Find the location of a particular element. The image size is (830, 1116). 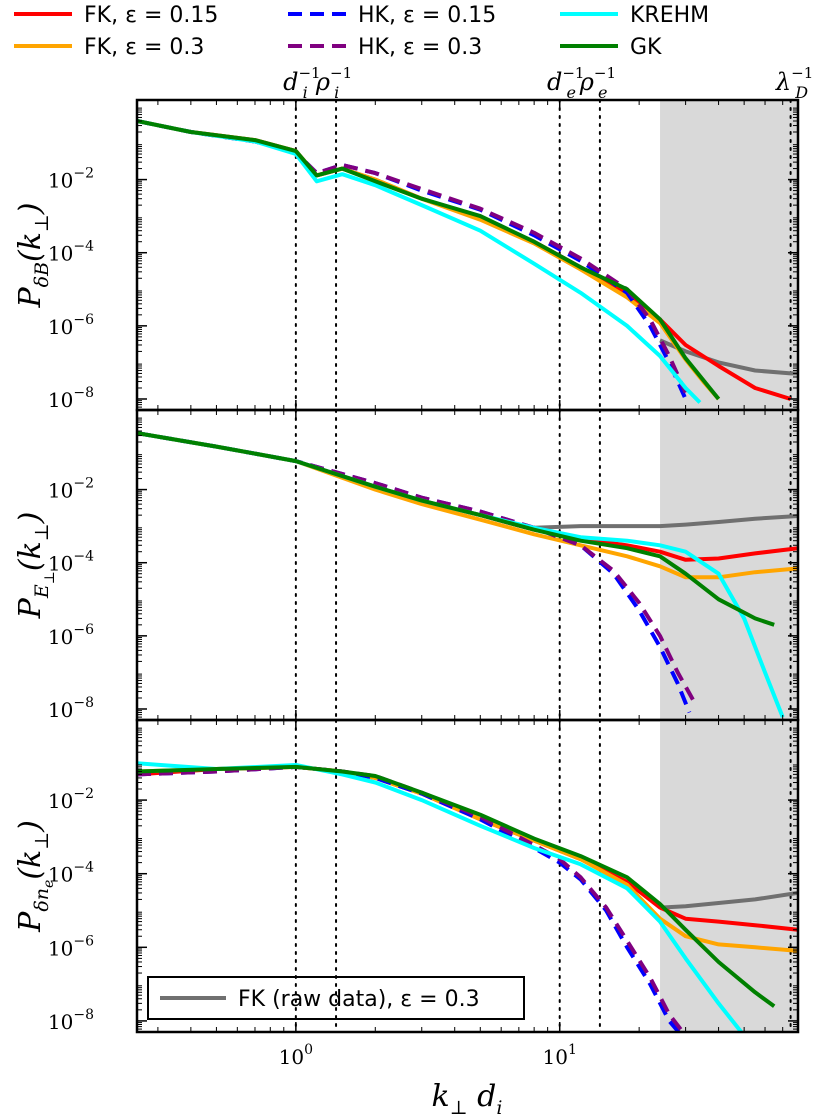

x-axis: 10⁰ 10¹ k⊥ di is located at coordinates (428, 1079).